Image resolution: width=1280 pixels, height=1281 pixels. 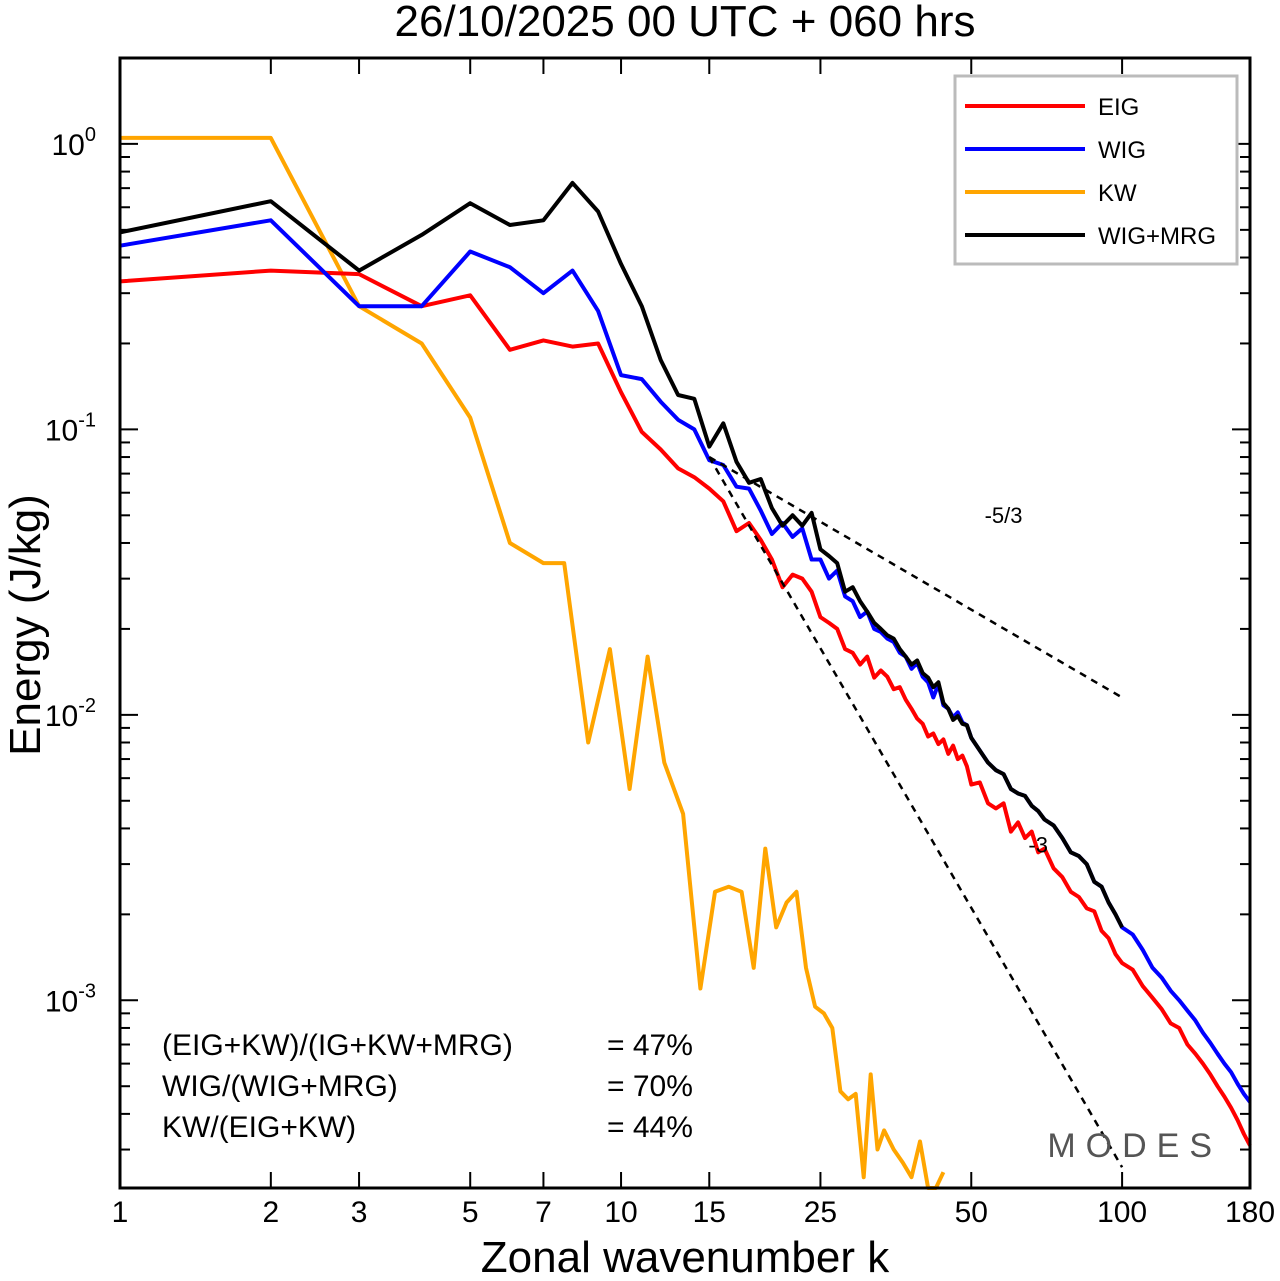 I want to click on x-tick-label: 15, so click(x=709, y=1212).